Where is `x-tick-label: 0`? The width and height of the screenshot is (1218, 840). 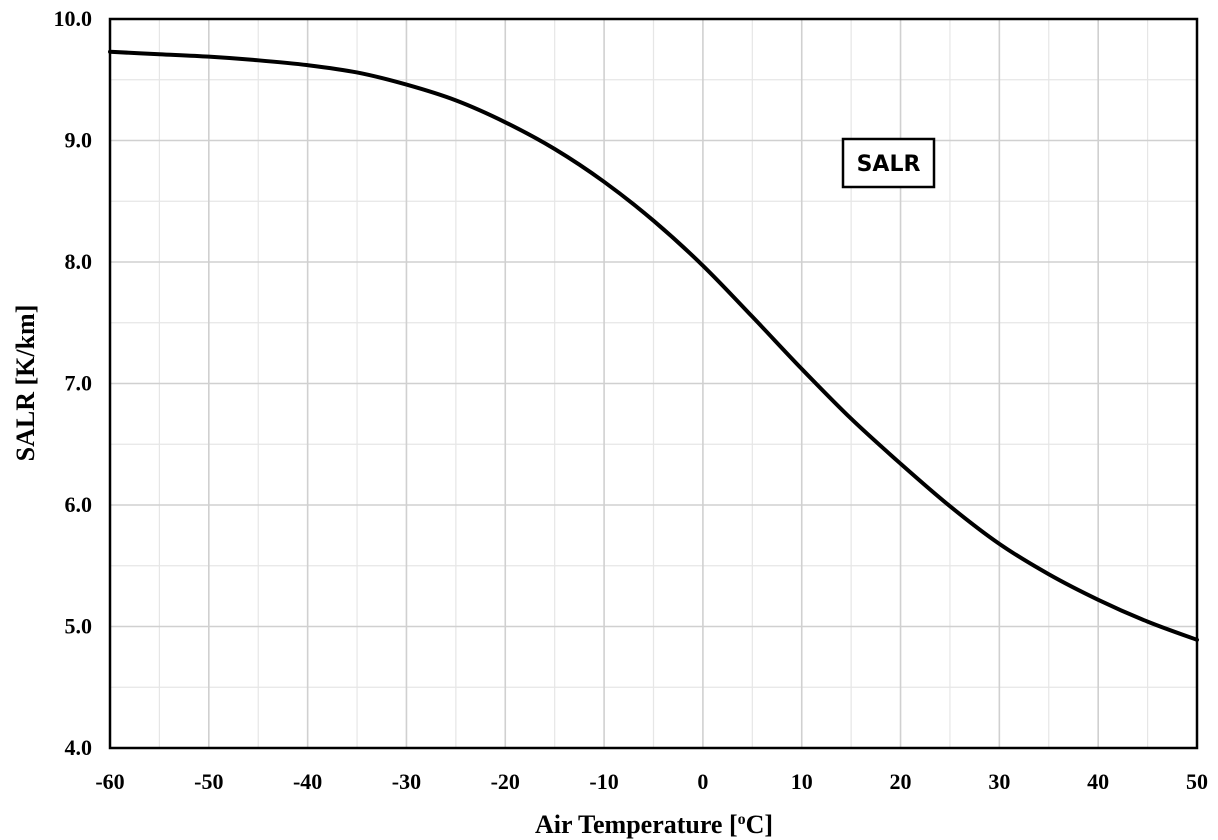
x-tick-label: 0 is located at coordinates (702, 781).